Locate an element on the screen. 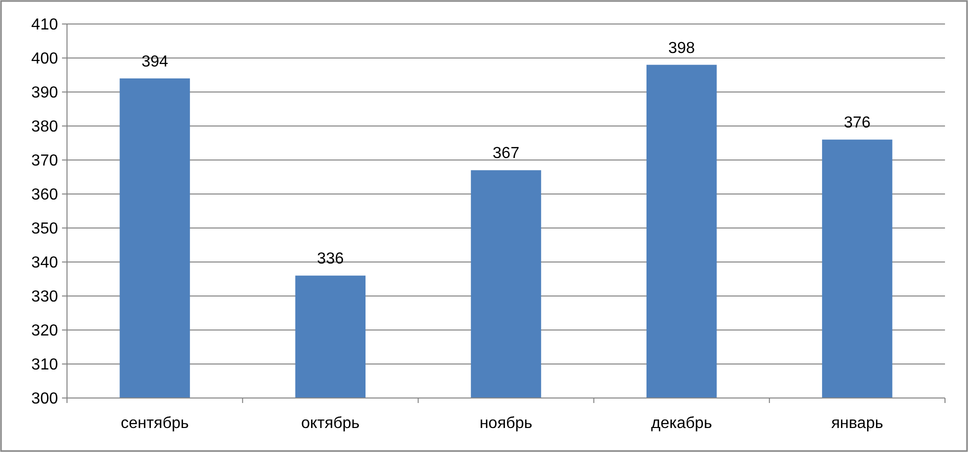 Image resolution: width=968 pixels, height=452 pixels. data-label: 398 is located at coordinates (682, 48).